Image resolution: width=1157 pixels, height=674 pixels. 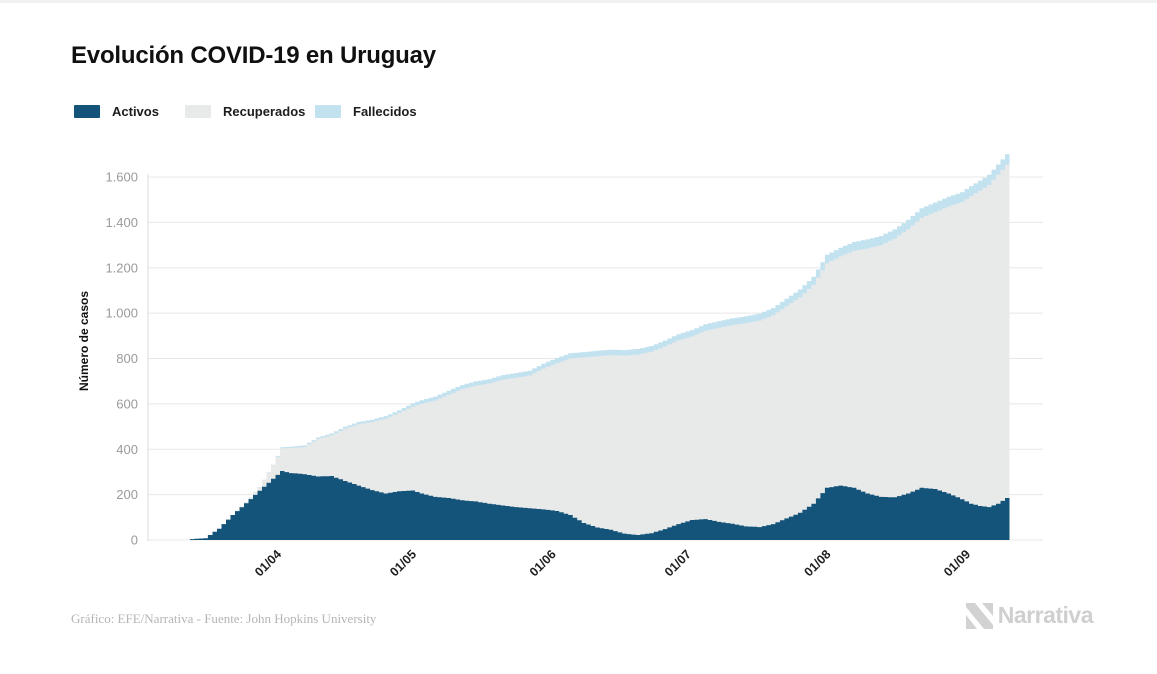 What do you see at coordinates (121, 222) in the screenshot?
I see `svg-text: 1.400` at bounding box center [121, 222].